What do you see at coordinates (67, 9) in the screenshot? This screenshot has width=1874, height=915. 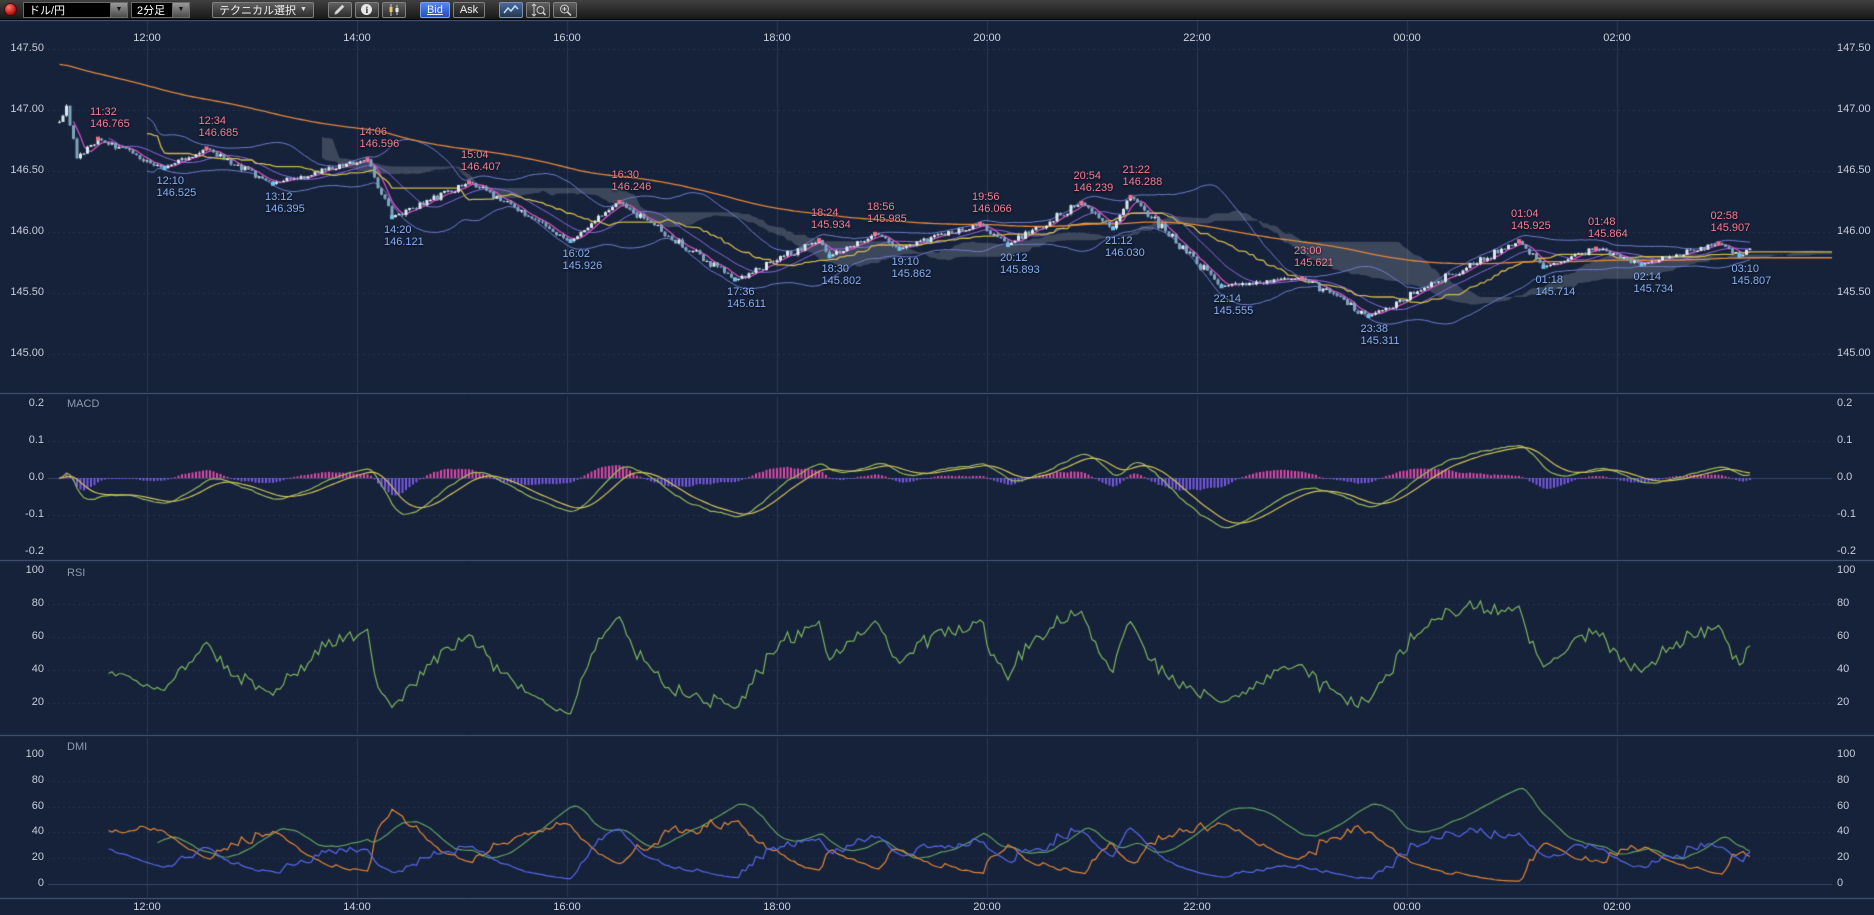 I see `pair-select-value: ドル/円` at bounding box center [67, 9].